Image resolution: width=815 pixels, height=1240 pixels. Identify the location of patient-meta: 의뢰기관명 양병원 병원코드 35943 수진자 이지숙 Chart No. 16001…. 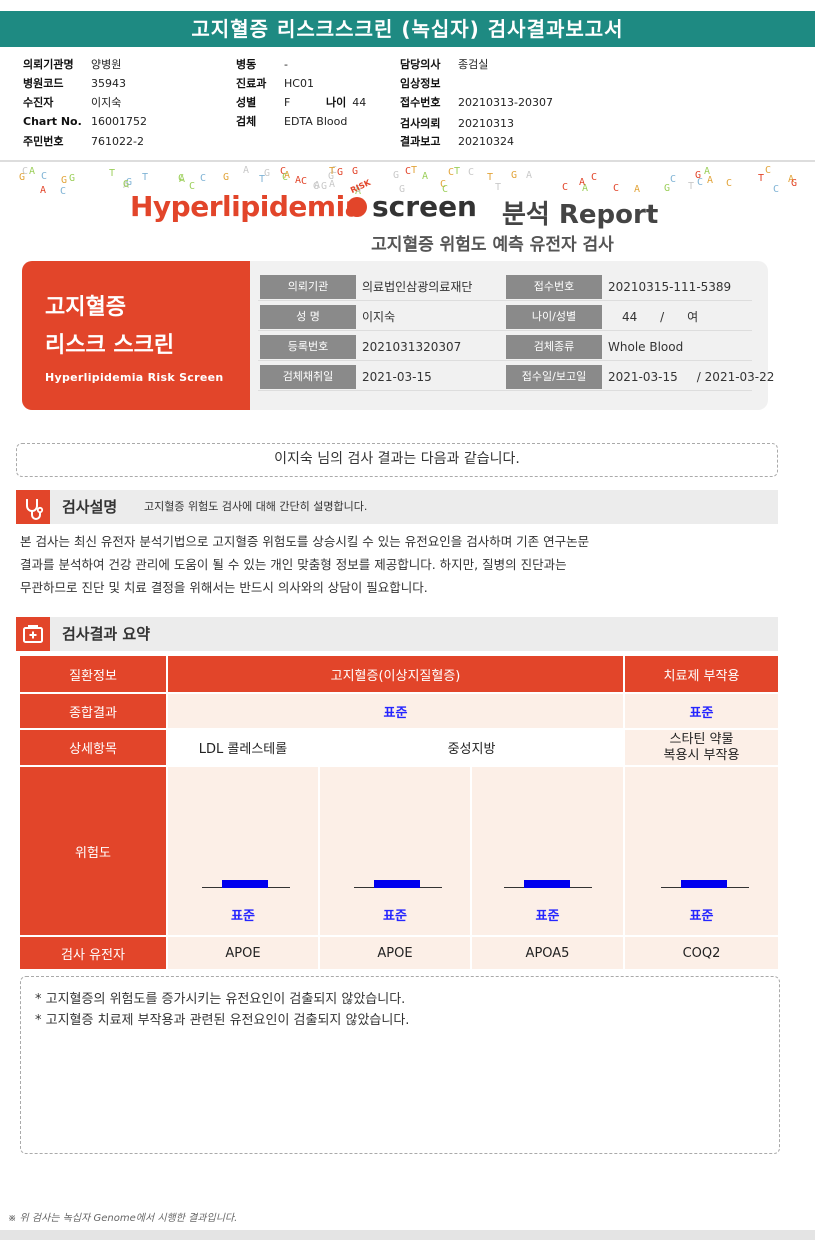
(407, 107).